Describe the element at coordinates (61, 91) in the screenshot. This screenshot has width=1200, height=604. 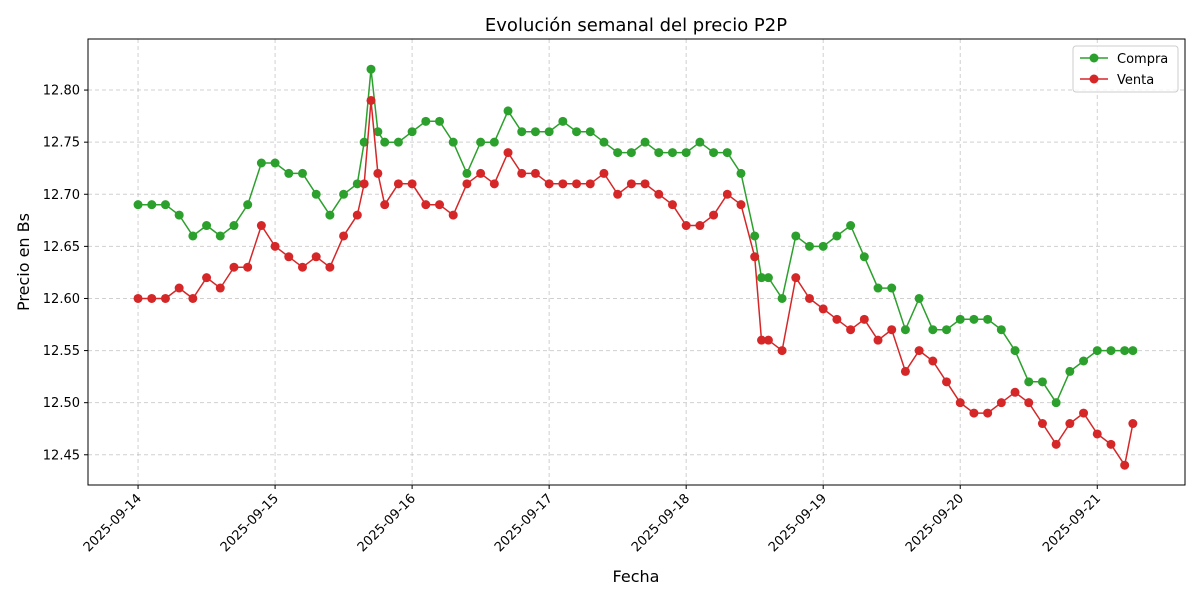
I see `y-tick-label: 12.80` at that location.